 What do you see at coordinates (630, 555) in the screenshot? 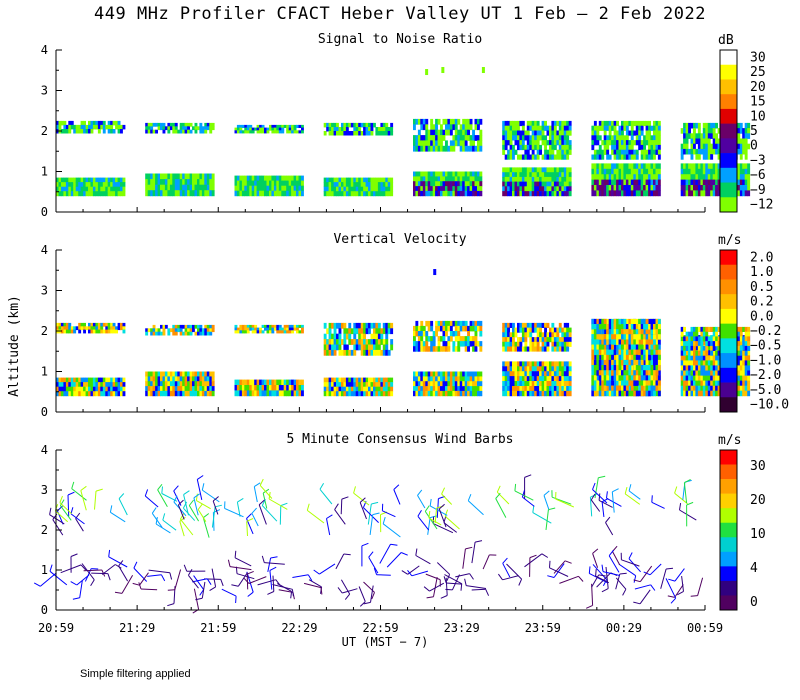
I see `wind-barb-feather` at bounding box center [630, 555].